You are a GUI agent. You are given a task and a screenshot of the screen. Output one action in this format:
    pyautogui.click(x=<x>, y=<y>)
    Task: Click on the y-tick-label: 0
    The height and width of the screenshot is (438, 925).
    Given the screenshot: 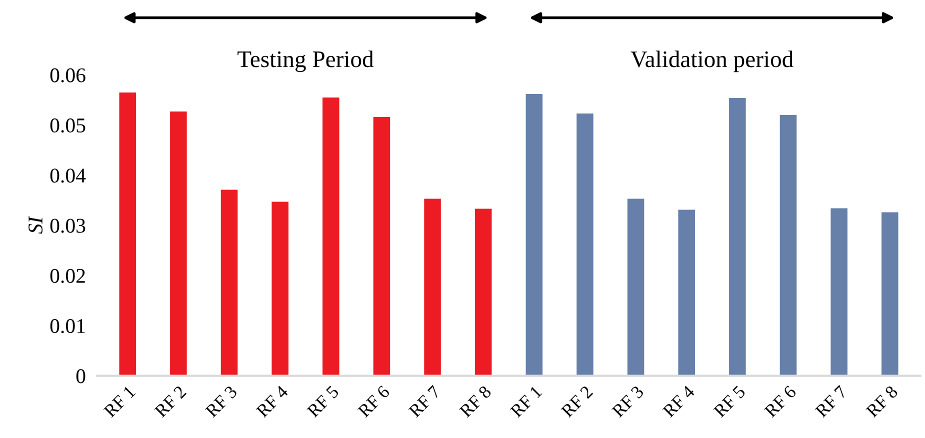 What is the action you would take?
    pyautogui.click(x=81, y=376)
    